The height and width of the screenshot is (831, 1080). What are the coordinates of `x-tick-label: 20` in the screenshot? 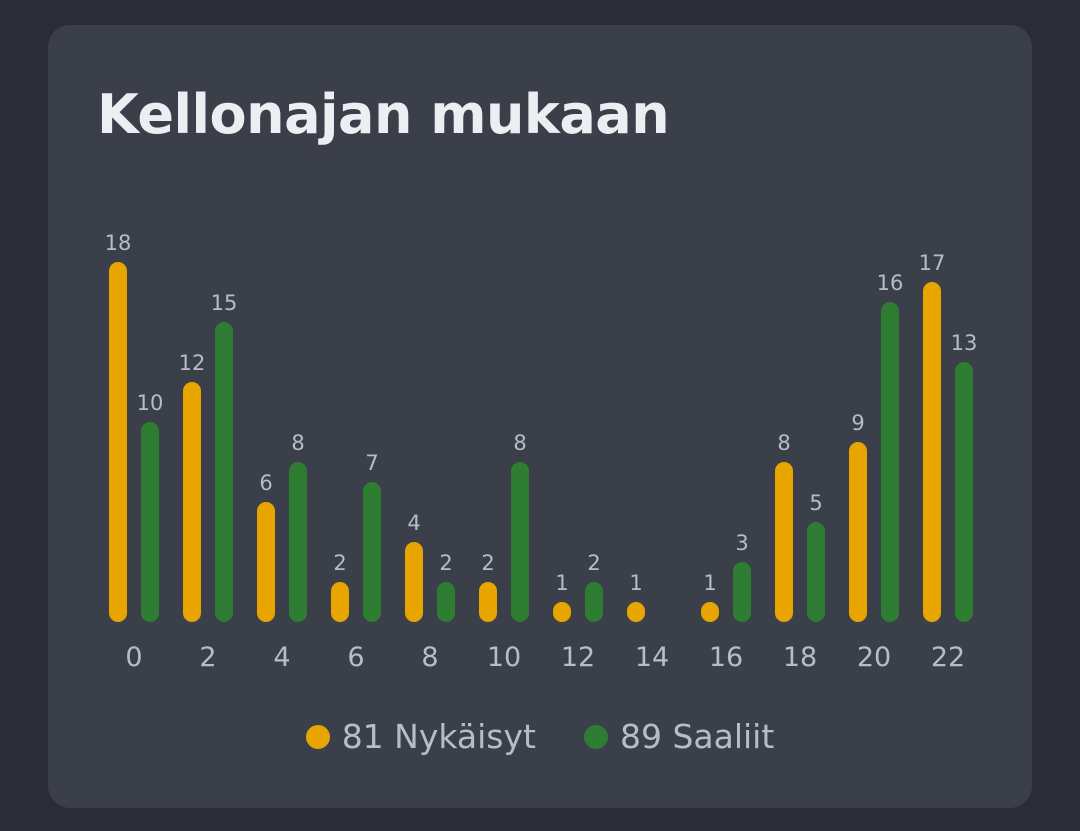 It's located at (874, 657).